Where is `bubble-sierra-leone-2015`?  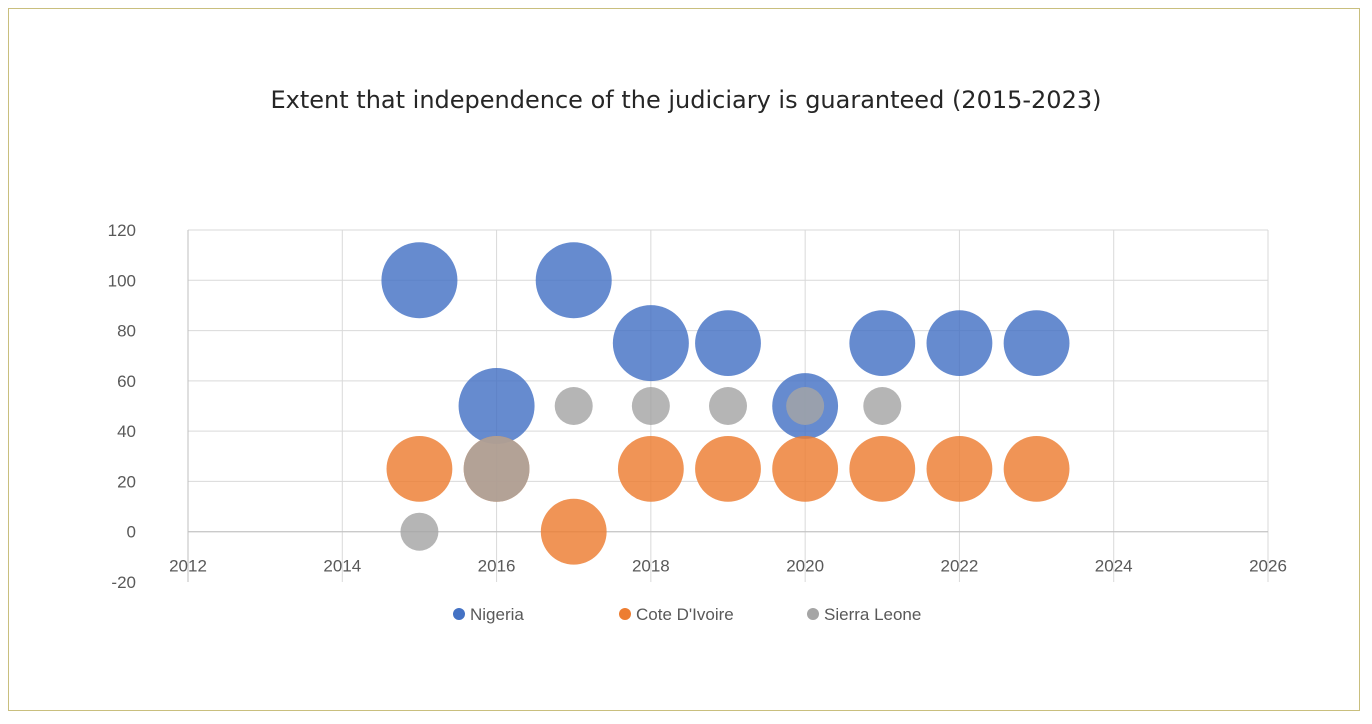 bubble-sierra-leone-2015 is located at coordinates (419, 531).